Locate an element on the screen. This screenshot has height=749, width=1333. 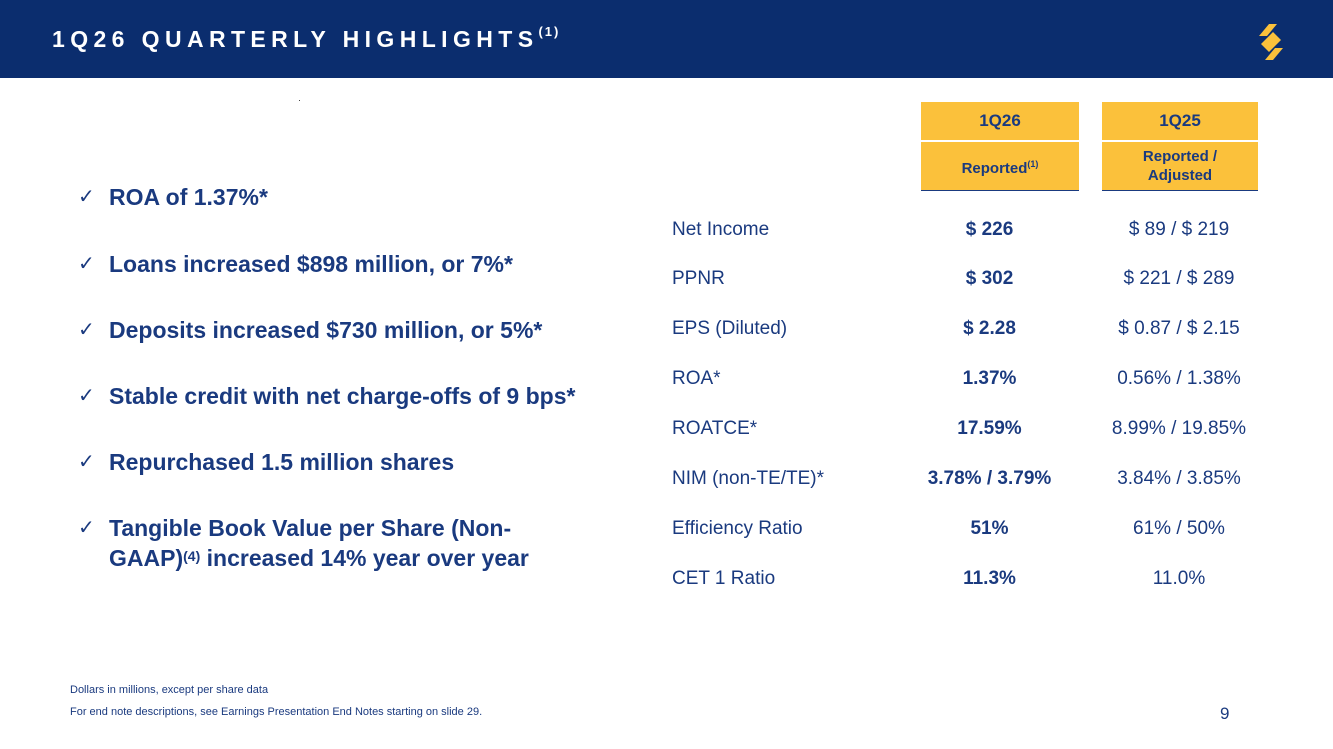
column-period: 1Q25 is located at coordinates (1180, 120).